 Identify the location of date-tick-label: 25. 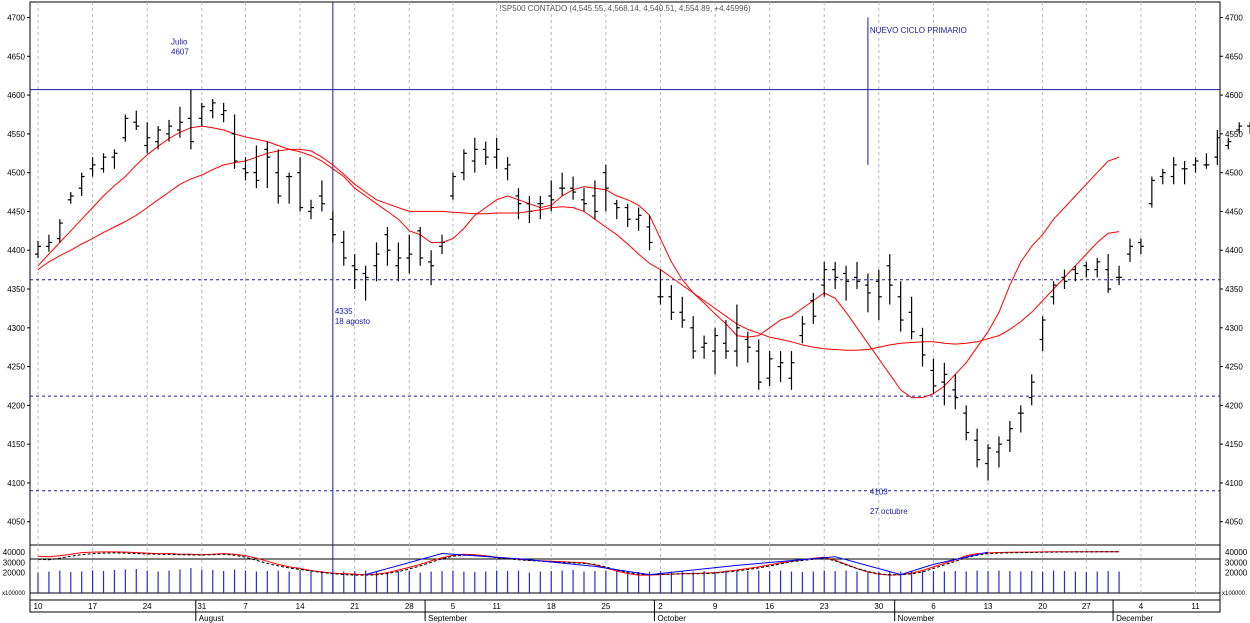
(605, 606).